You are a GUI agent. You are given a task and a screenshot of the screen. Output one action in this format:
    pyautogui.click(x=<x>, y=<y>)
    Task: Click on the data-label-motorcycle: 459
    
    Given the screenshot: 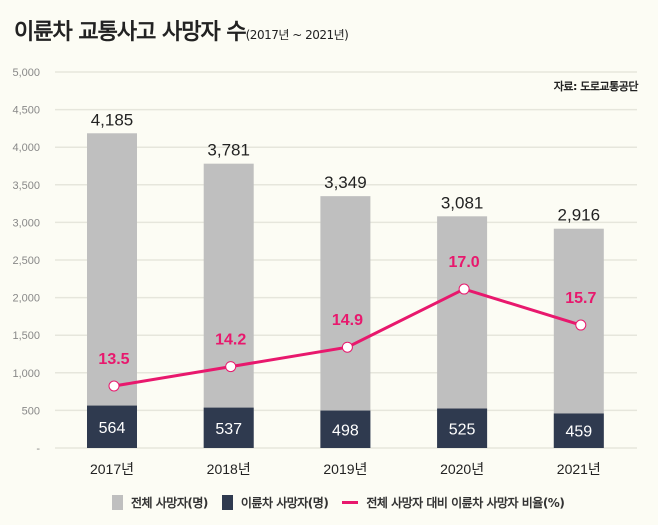 What is the action you would take?
    pyautogui.click(x=578, y=432)
    